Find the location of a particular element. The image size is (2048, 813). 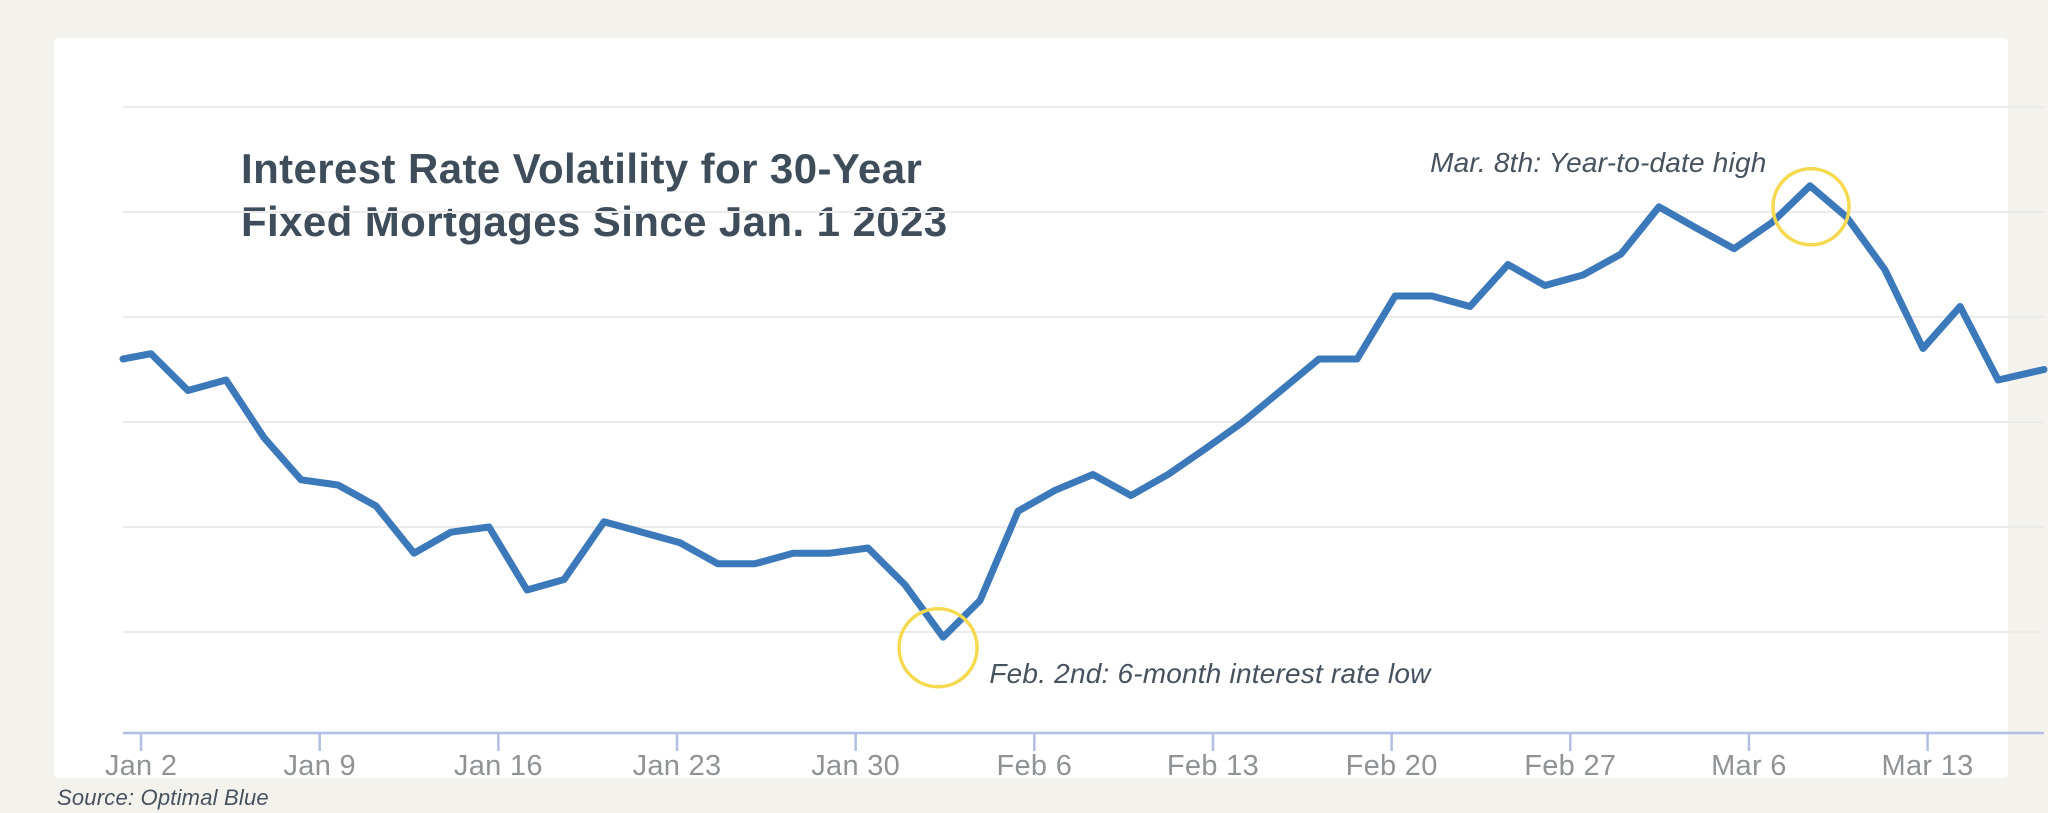

x-tick-label: Mar 13 is located at coordinates (1927, 766).